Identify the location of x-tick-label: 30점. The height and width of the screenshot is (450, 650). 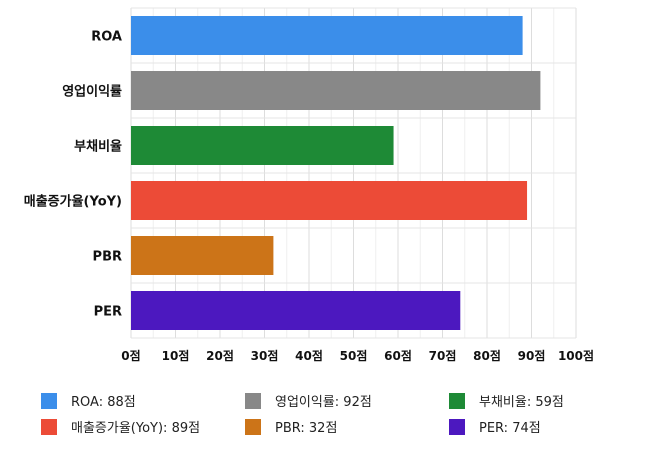
(265, 355).